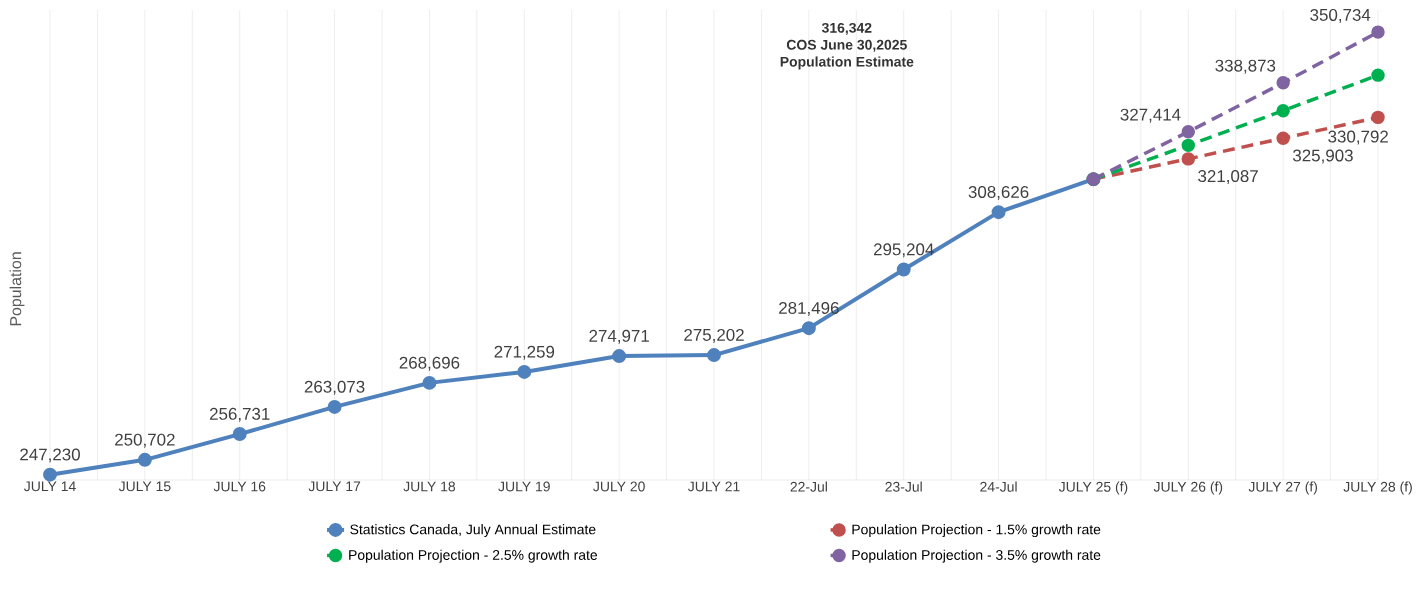  Describe the element at coordinates (50, 486) in the screenshot. I see `x-tick-label: JULY 14` at that location.